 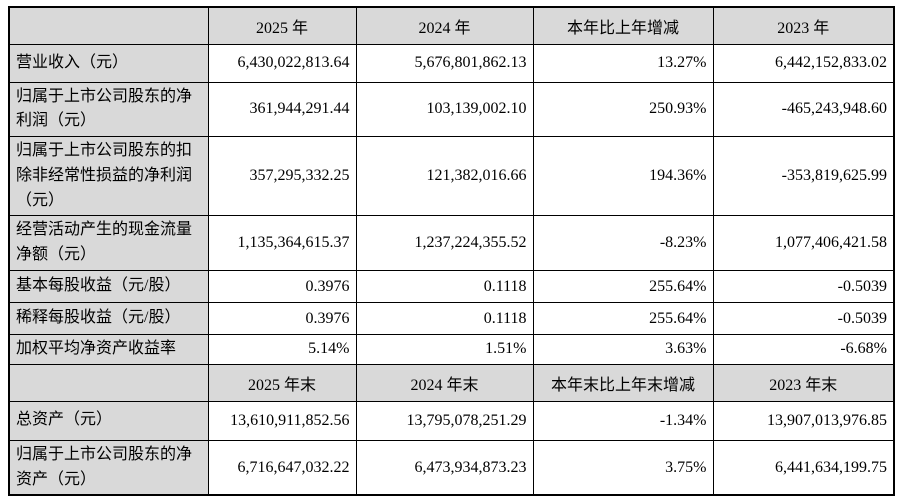 I want to click on row-label-revenue: 营业收入（元）, so click(x=108, y=63).